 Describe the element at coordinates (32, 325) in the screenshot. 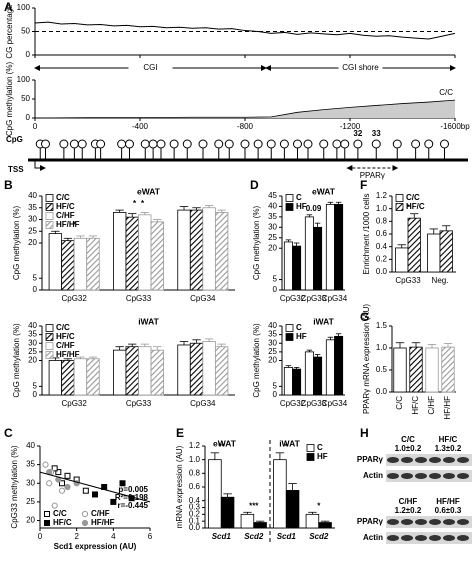

I see `y-tick-label: 40` at that location.